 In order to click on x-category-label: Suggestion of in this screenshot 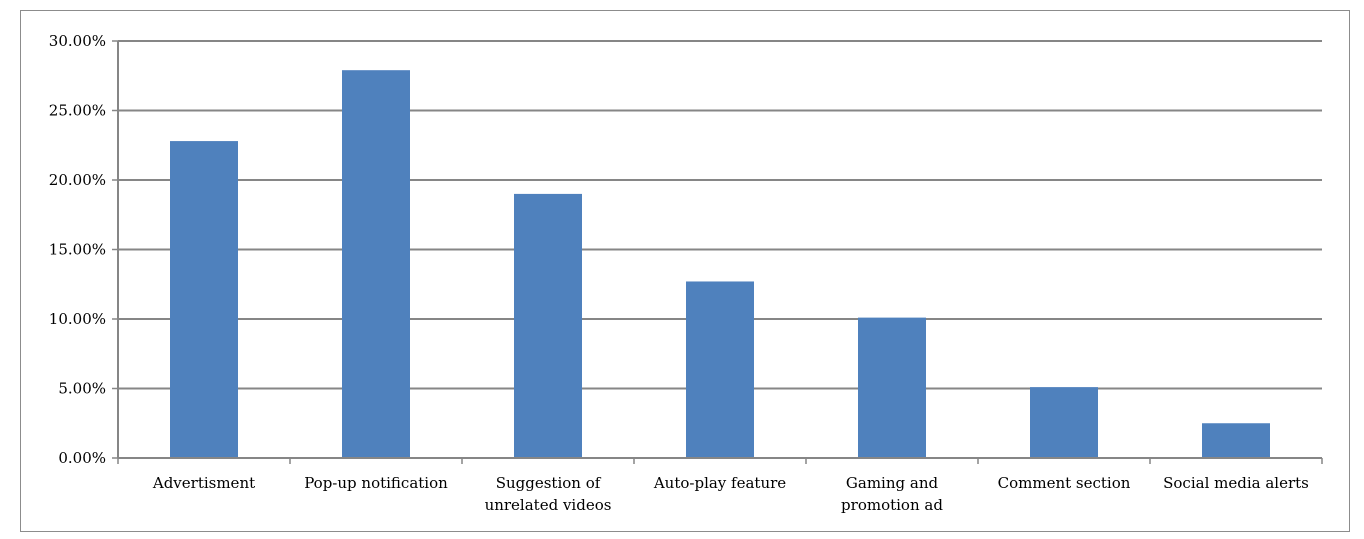, I will do `click(549, 483)`.